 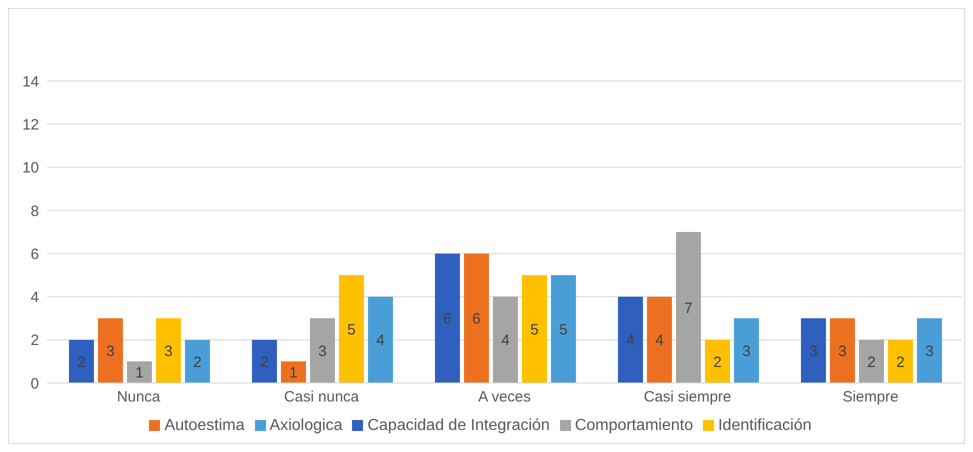 I want to click on data-label: 7, so click(x=688, y=308).